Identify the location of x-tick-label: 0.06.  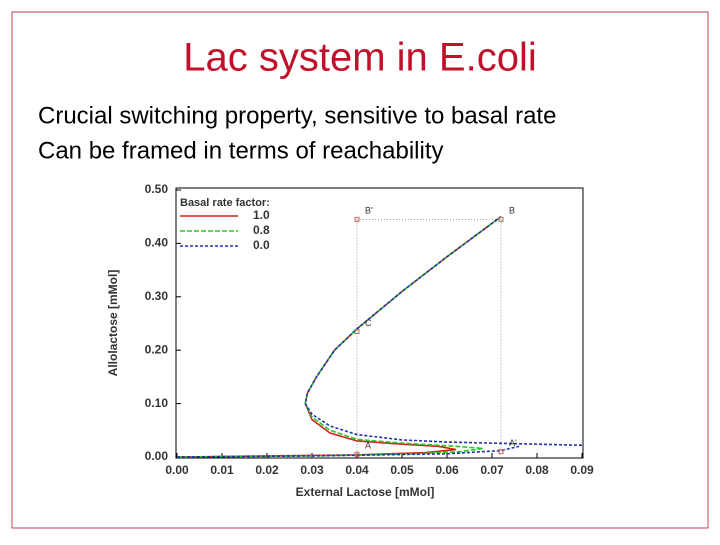
(447, 470).